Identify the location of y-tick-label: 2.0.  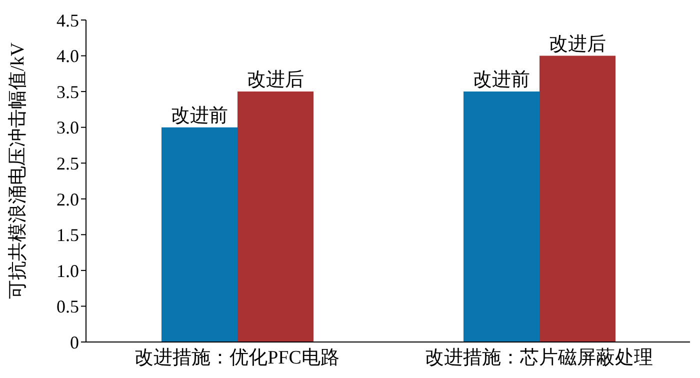
(67, 199).